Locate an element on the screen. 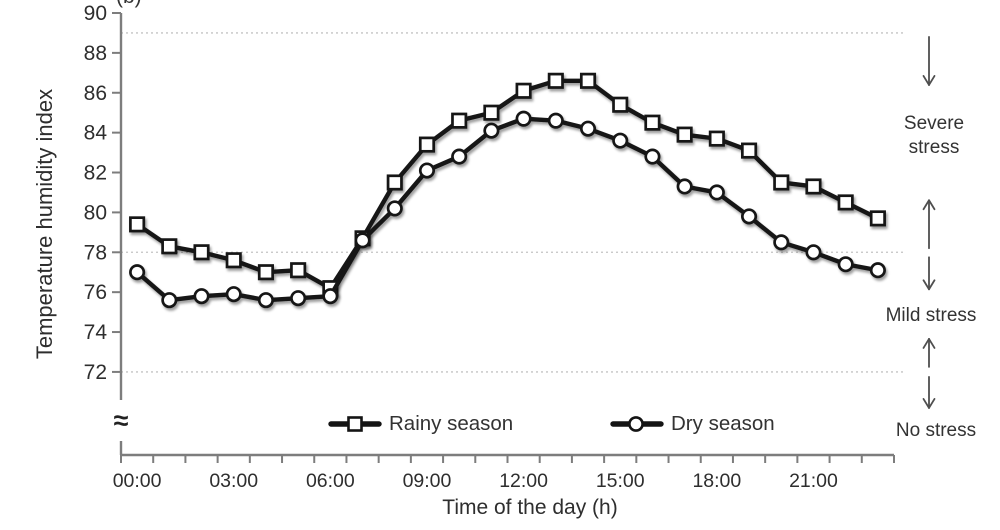 Image resolution: width=1000 pixels, height=530 pixels. no-stress-zone-down-arrow is located at coordinates (929, 392).